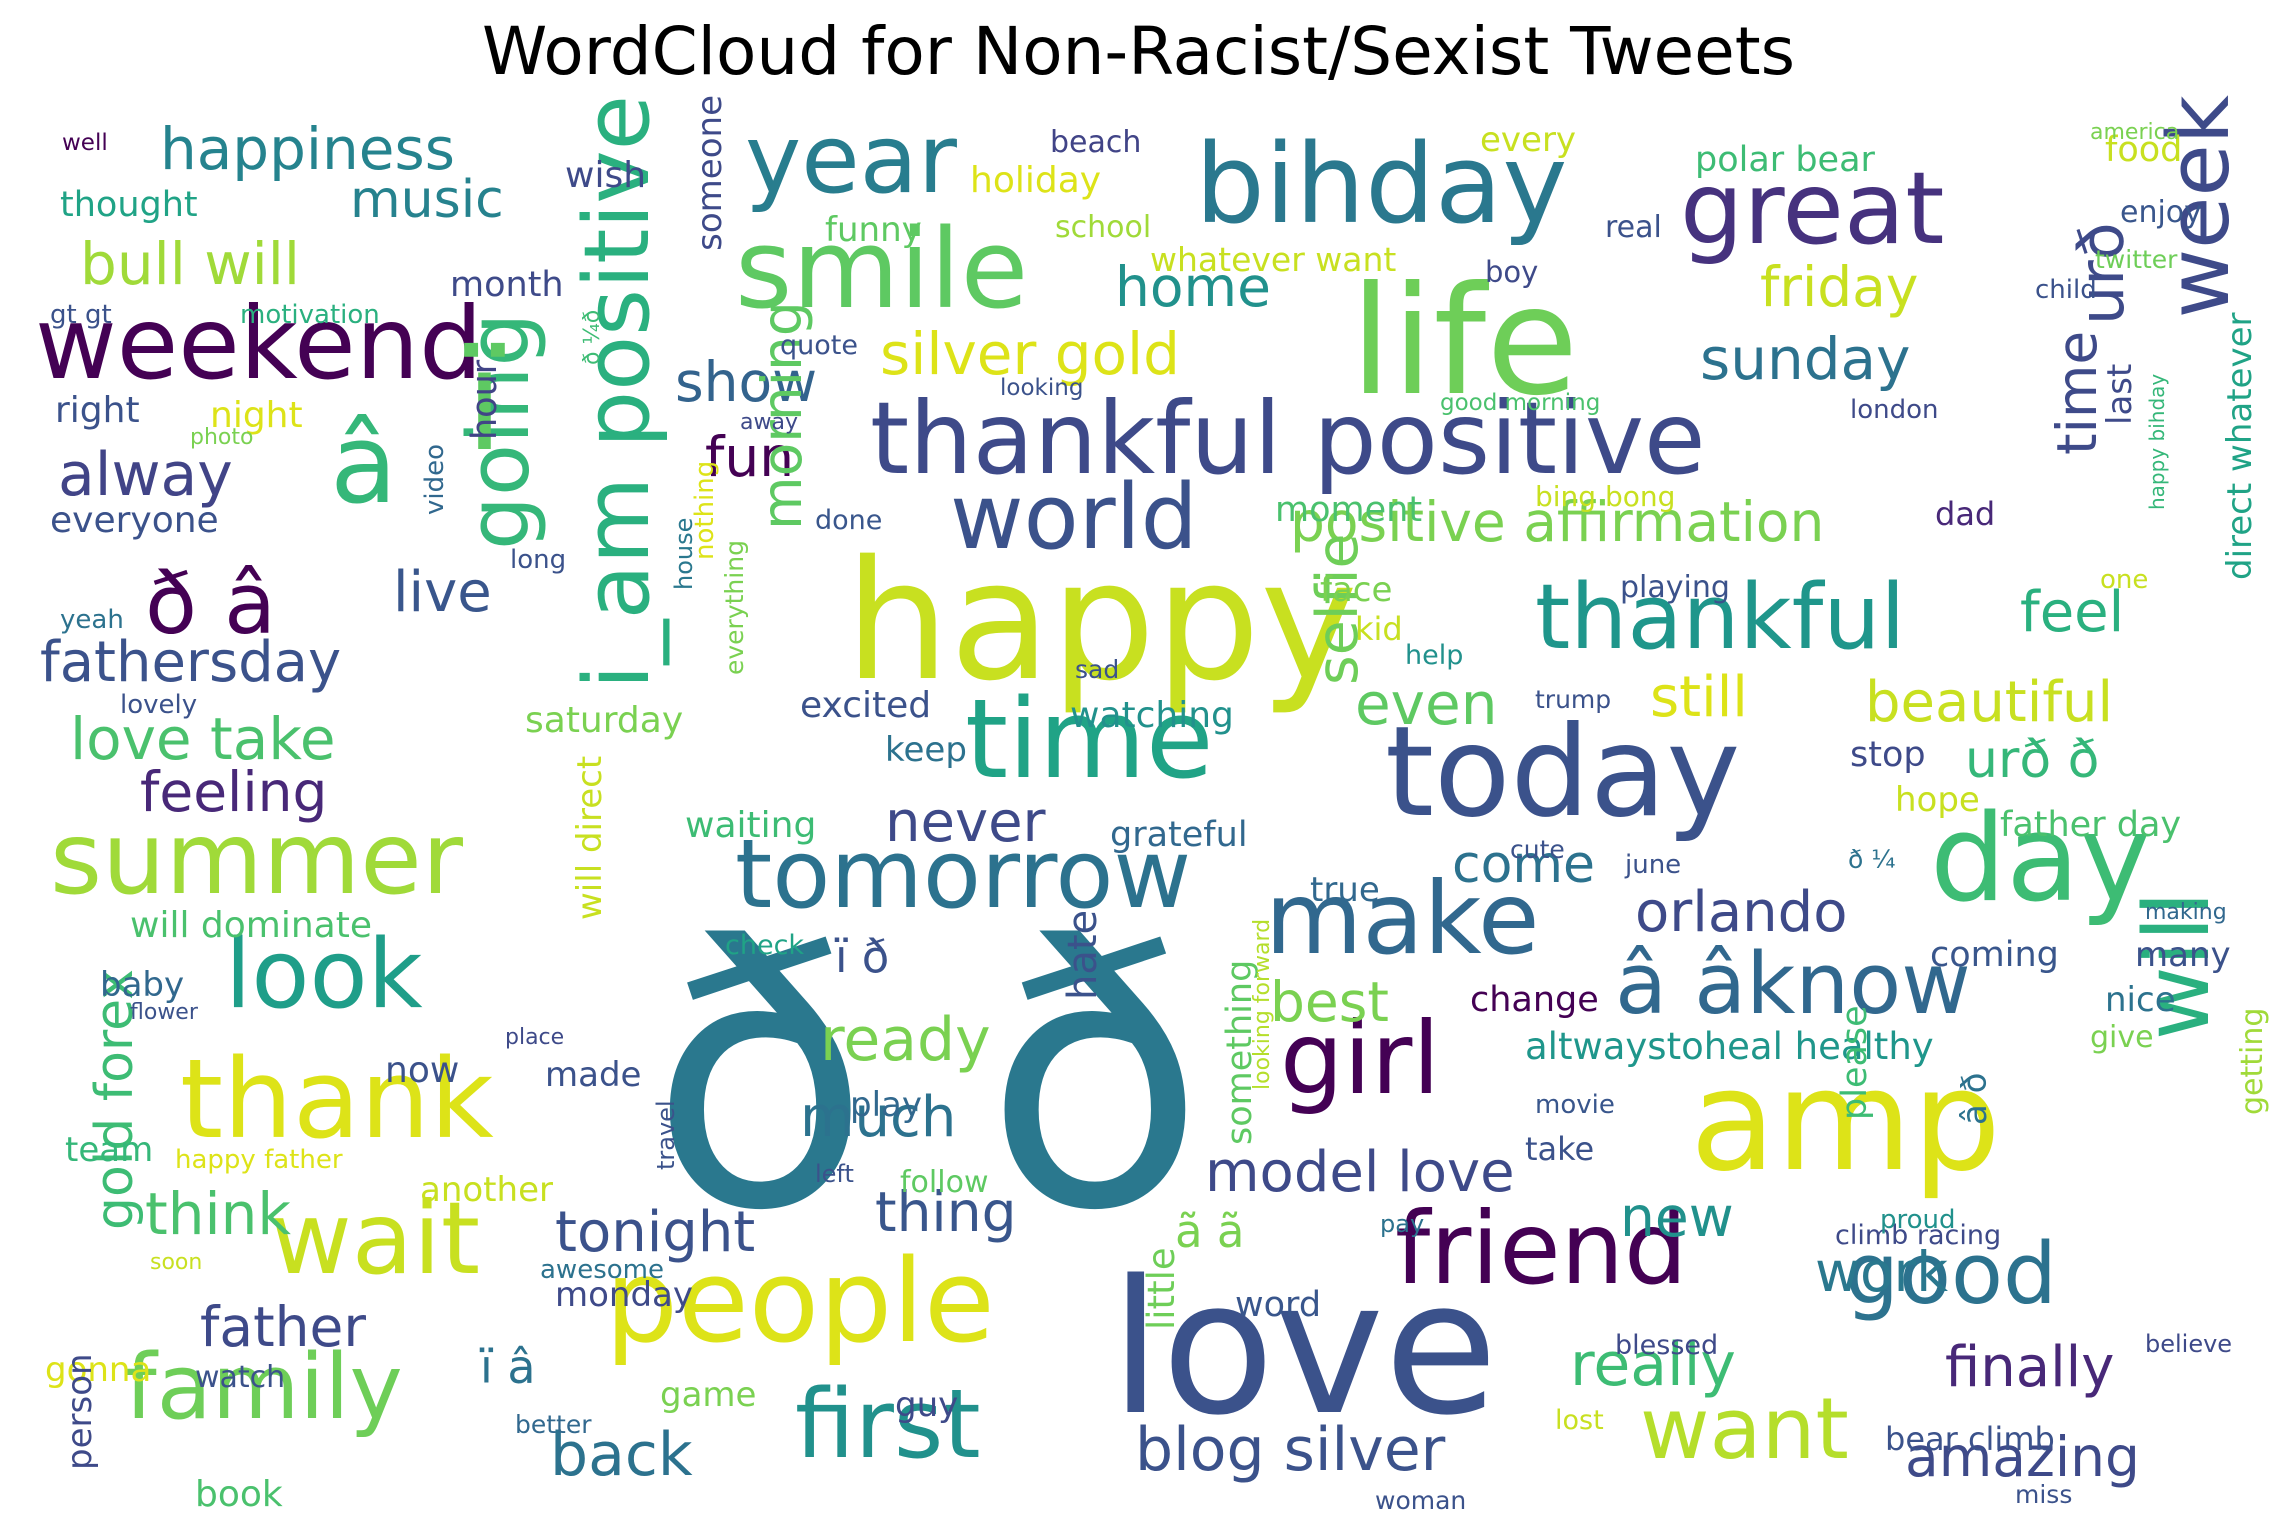  What do you see at coordinates (655, 1232) in the screenshot?
I see `cloud-word: tonight` at bounding box center [655, 1232].